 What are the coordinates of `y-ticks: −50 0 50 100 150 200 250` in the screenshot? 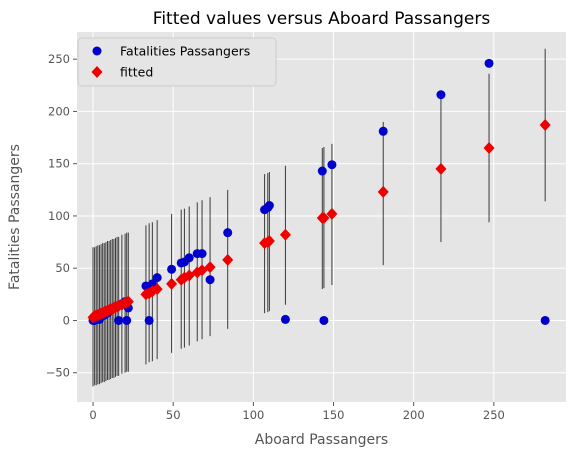 It's located at (61, 216).